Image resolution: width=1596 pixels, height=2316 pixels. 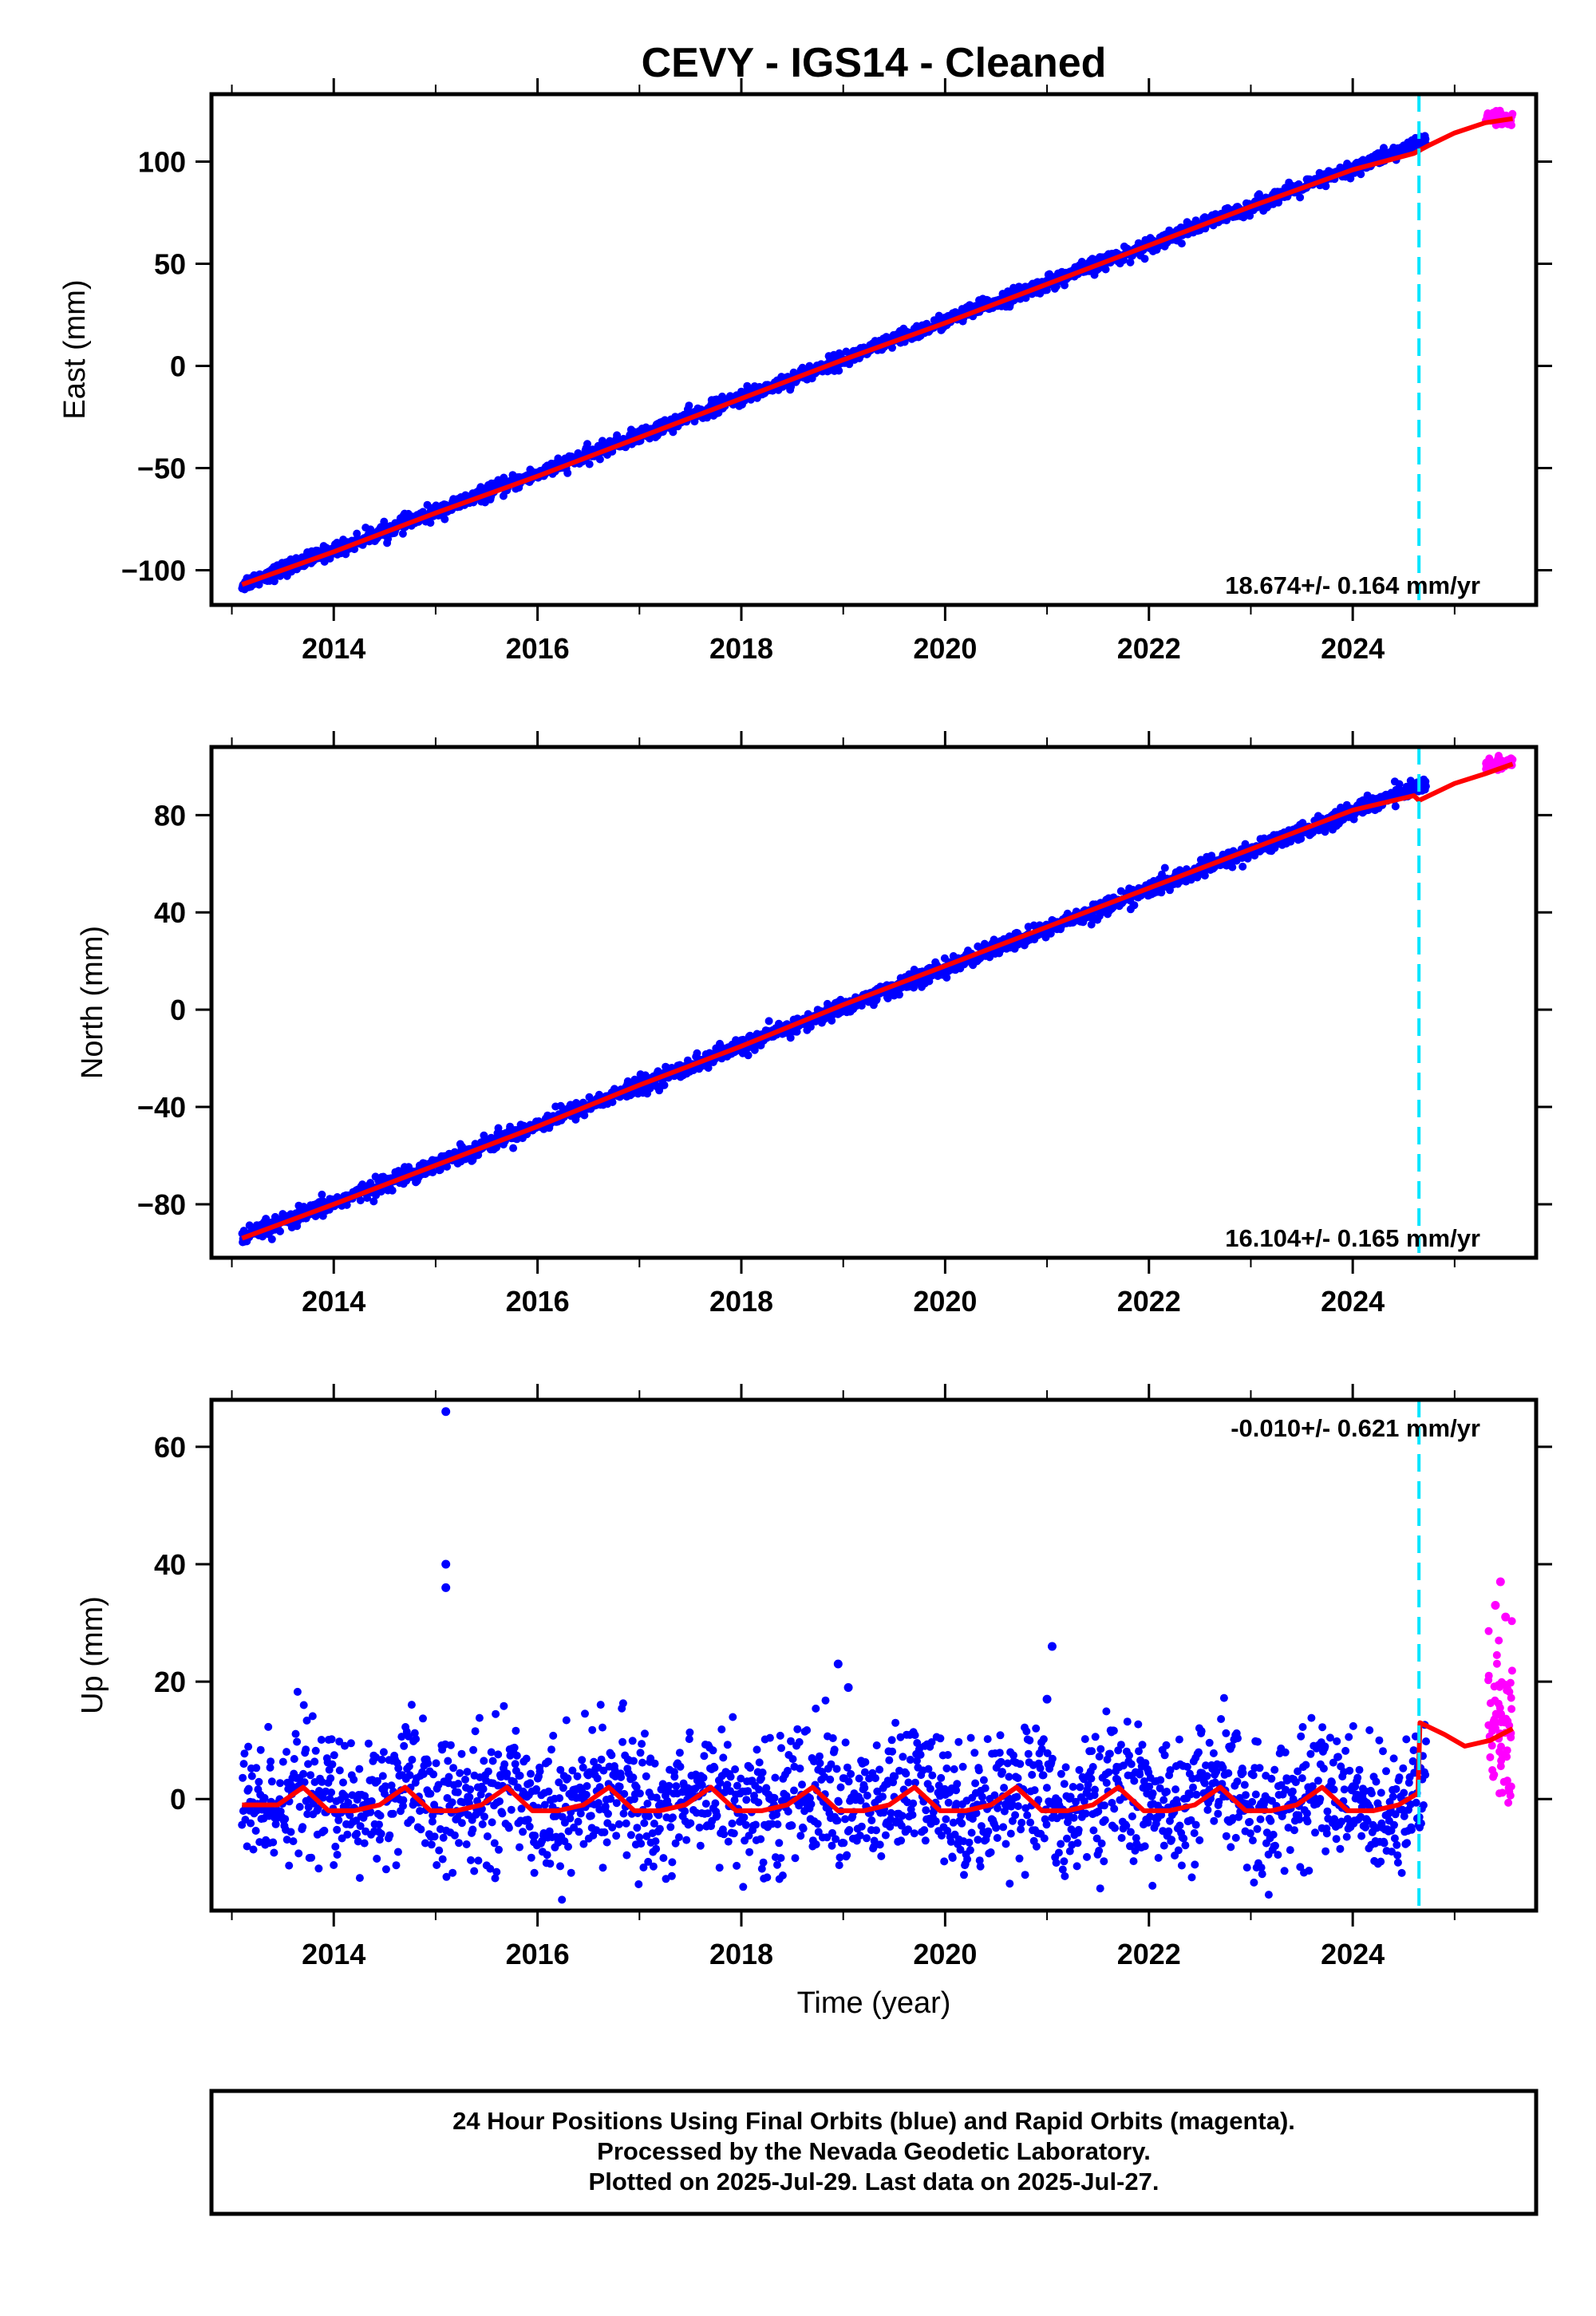 I want to click on x-tick-label: 2018, so click(x=741, y=648).